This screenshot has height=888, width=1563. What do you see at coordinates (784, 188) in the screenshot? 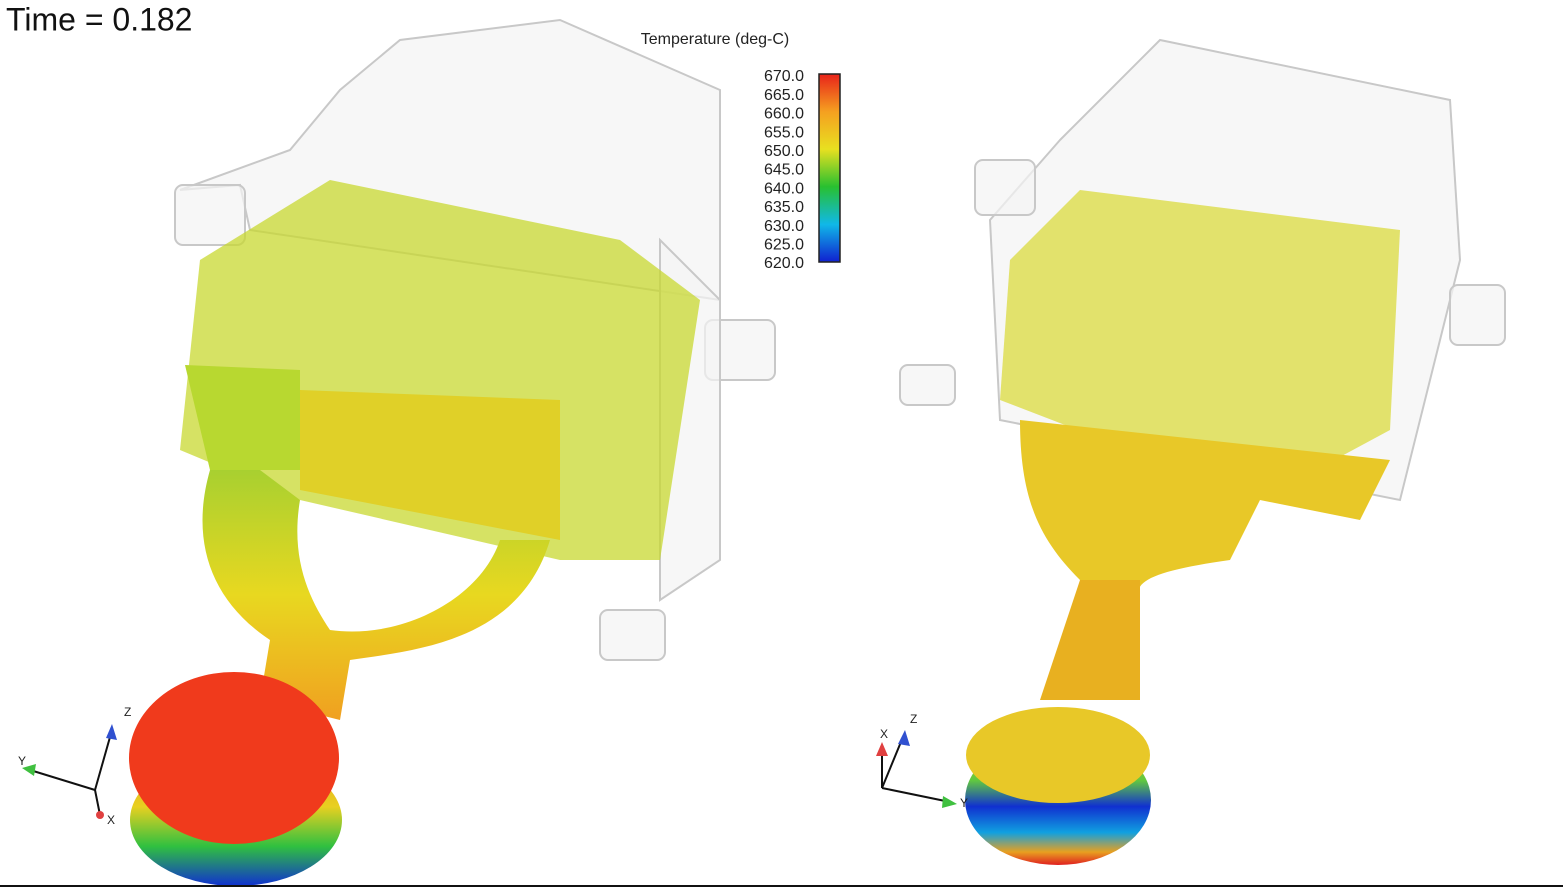
I see `colorbar-label: 640.0` at bounding box center [784, 188].